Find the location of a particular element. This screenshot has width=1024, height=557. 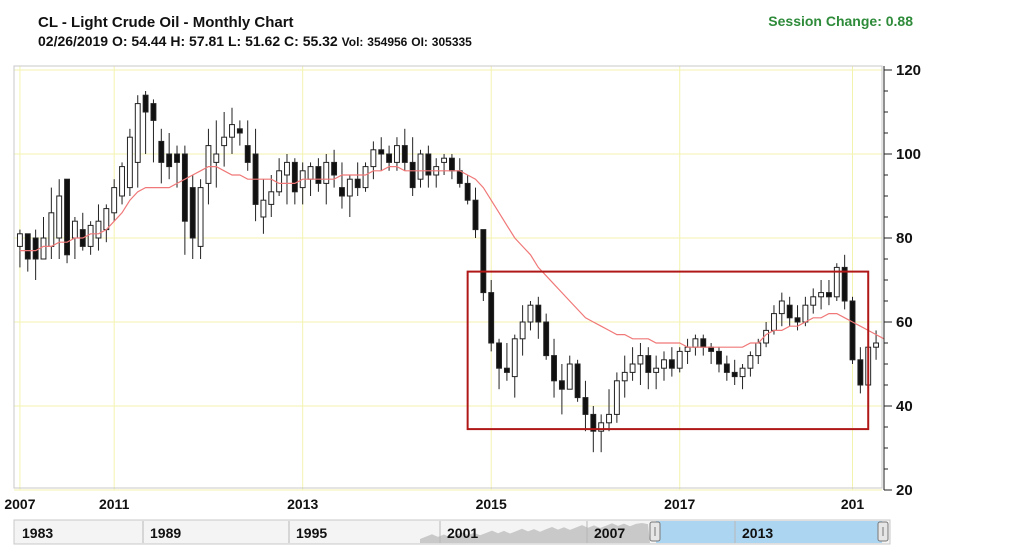

x-tick-label: 2007 is located at coordinates (19, 504).